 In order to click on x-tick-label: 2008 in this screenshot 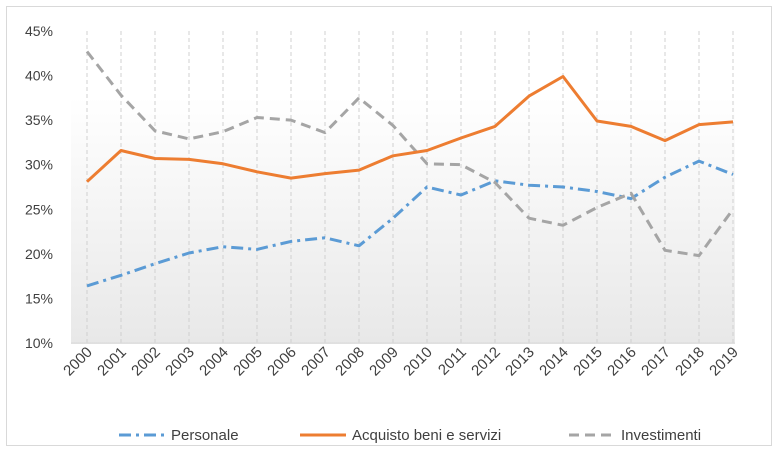, I will do `click(350, 362)`.